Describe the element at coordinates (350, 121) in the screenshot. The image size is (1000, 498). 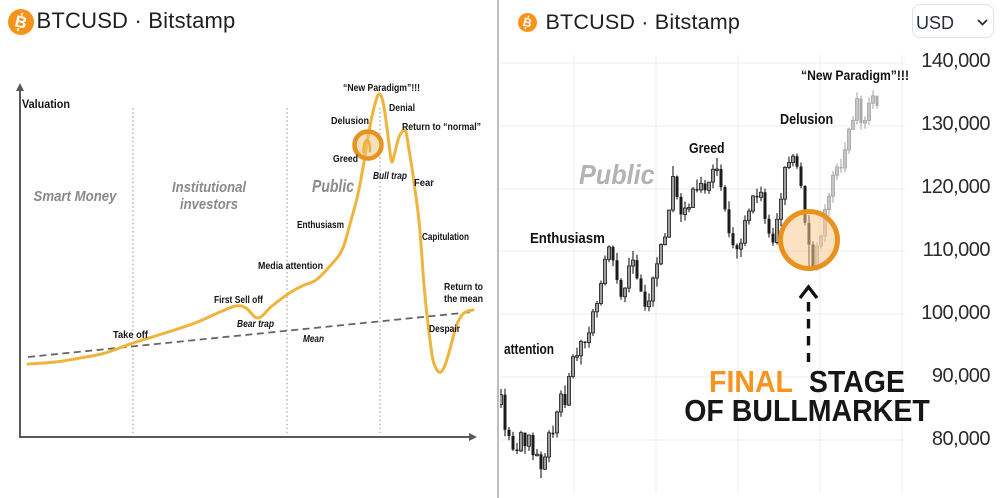
I see `svg-text: Delusion` at that location.